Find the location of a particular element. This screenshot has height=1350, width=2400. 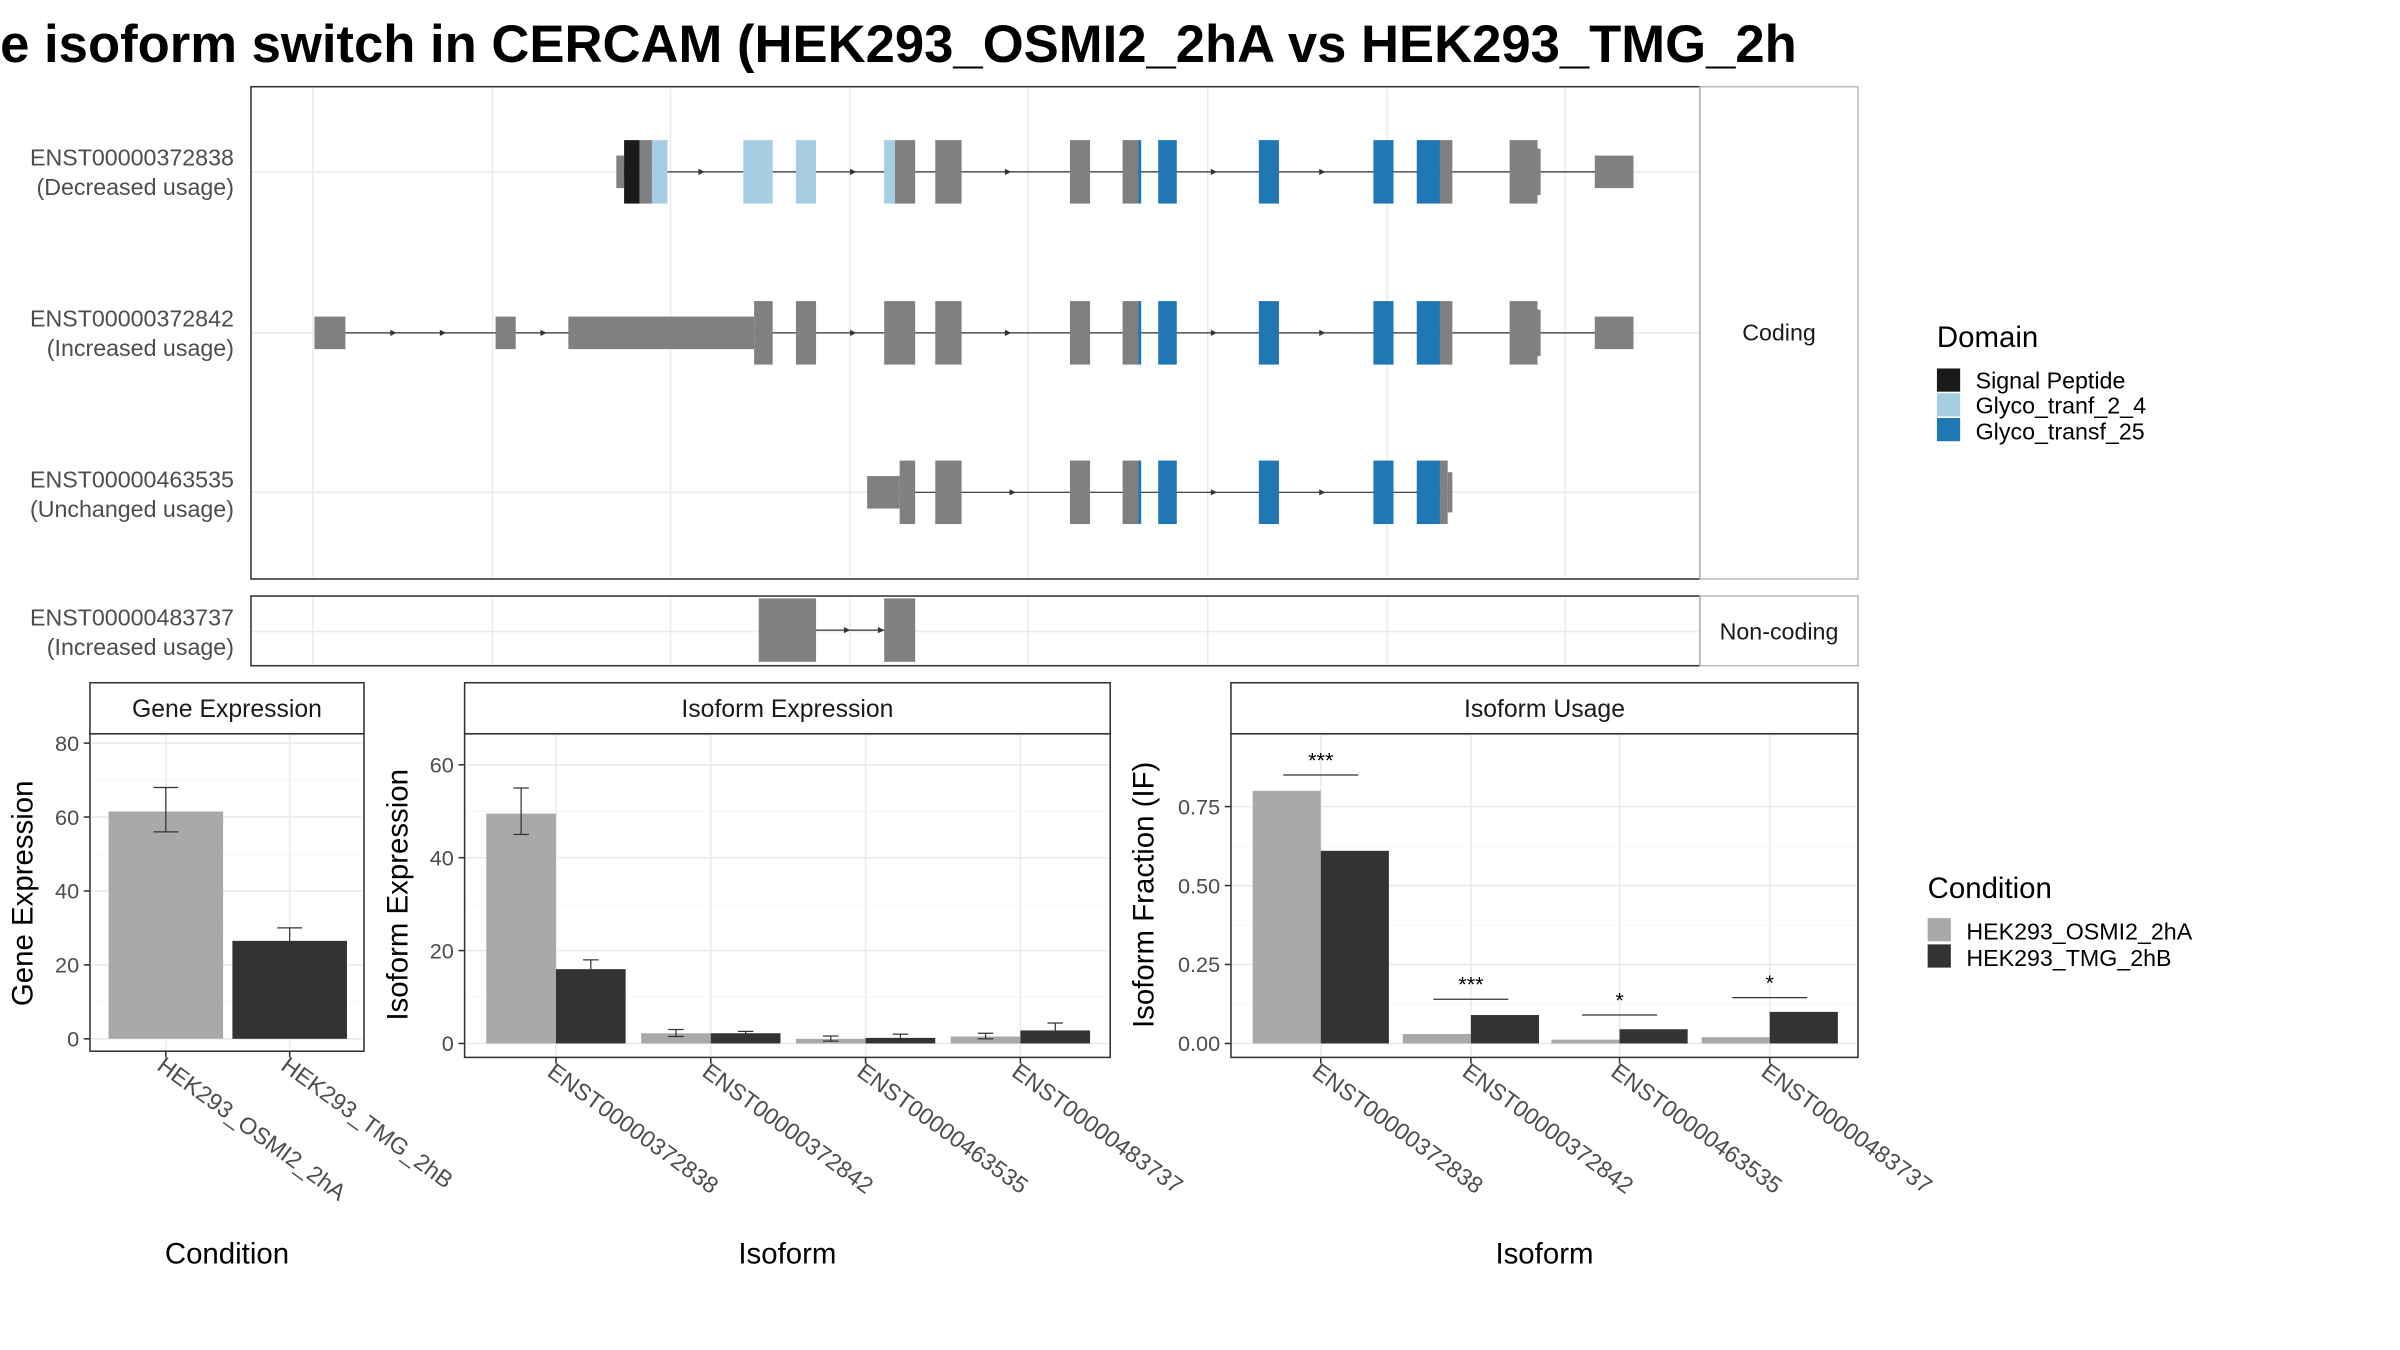

isoform-expression-strip-title: Isoform Expression is located at coordinates (787, 709).